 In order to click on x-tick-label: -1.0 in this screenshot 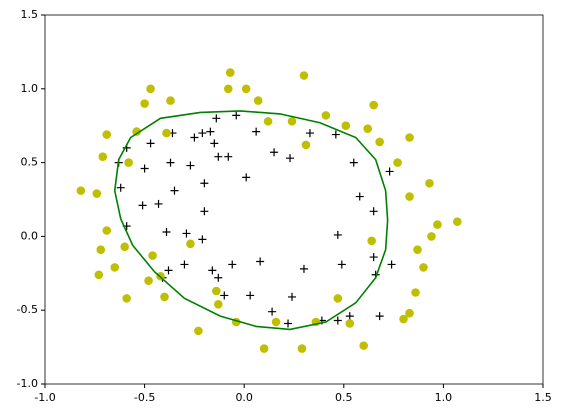, I will do `click(44, 397)`.